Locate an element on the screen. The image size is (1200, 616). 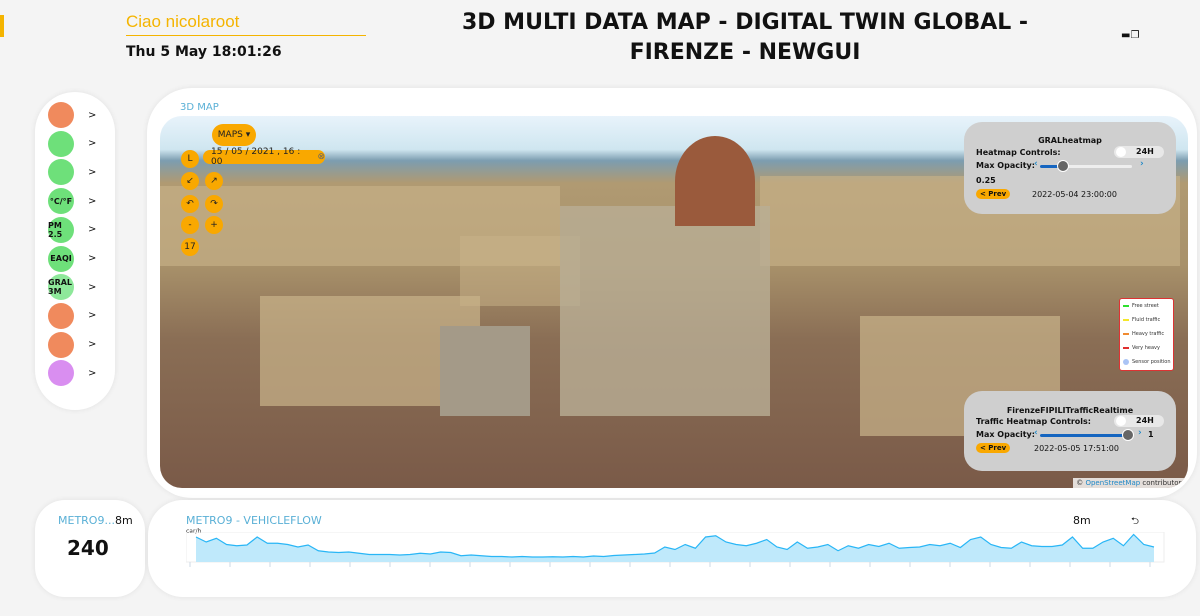
sidebar-item-temperature-grid: °C/°F > is located at coordinates (83, 201).